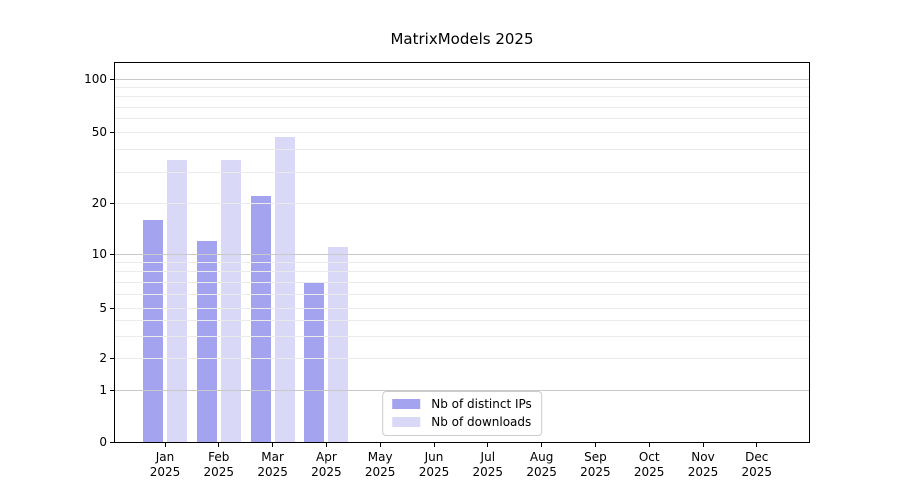 Image resolution: width=900 pixels, height=500 pixels. What do you see at coordinates (462, 39) in the screenshot?
I see `chart-title: MatrixModels 2025` at bounding box center [462, 39].